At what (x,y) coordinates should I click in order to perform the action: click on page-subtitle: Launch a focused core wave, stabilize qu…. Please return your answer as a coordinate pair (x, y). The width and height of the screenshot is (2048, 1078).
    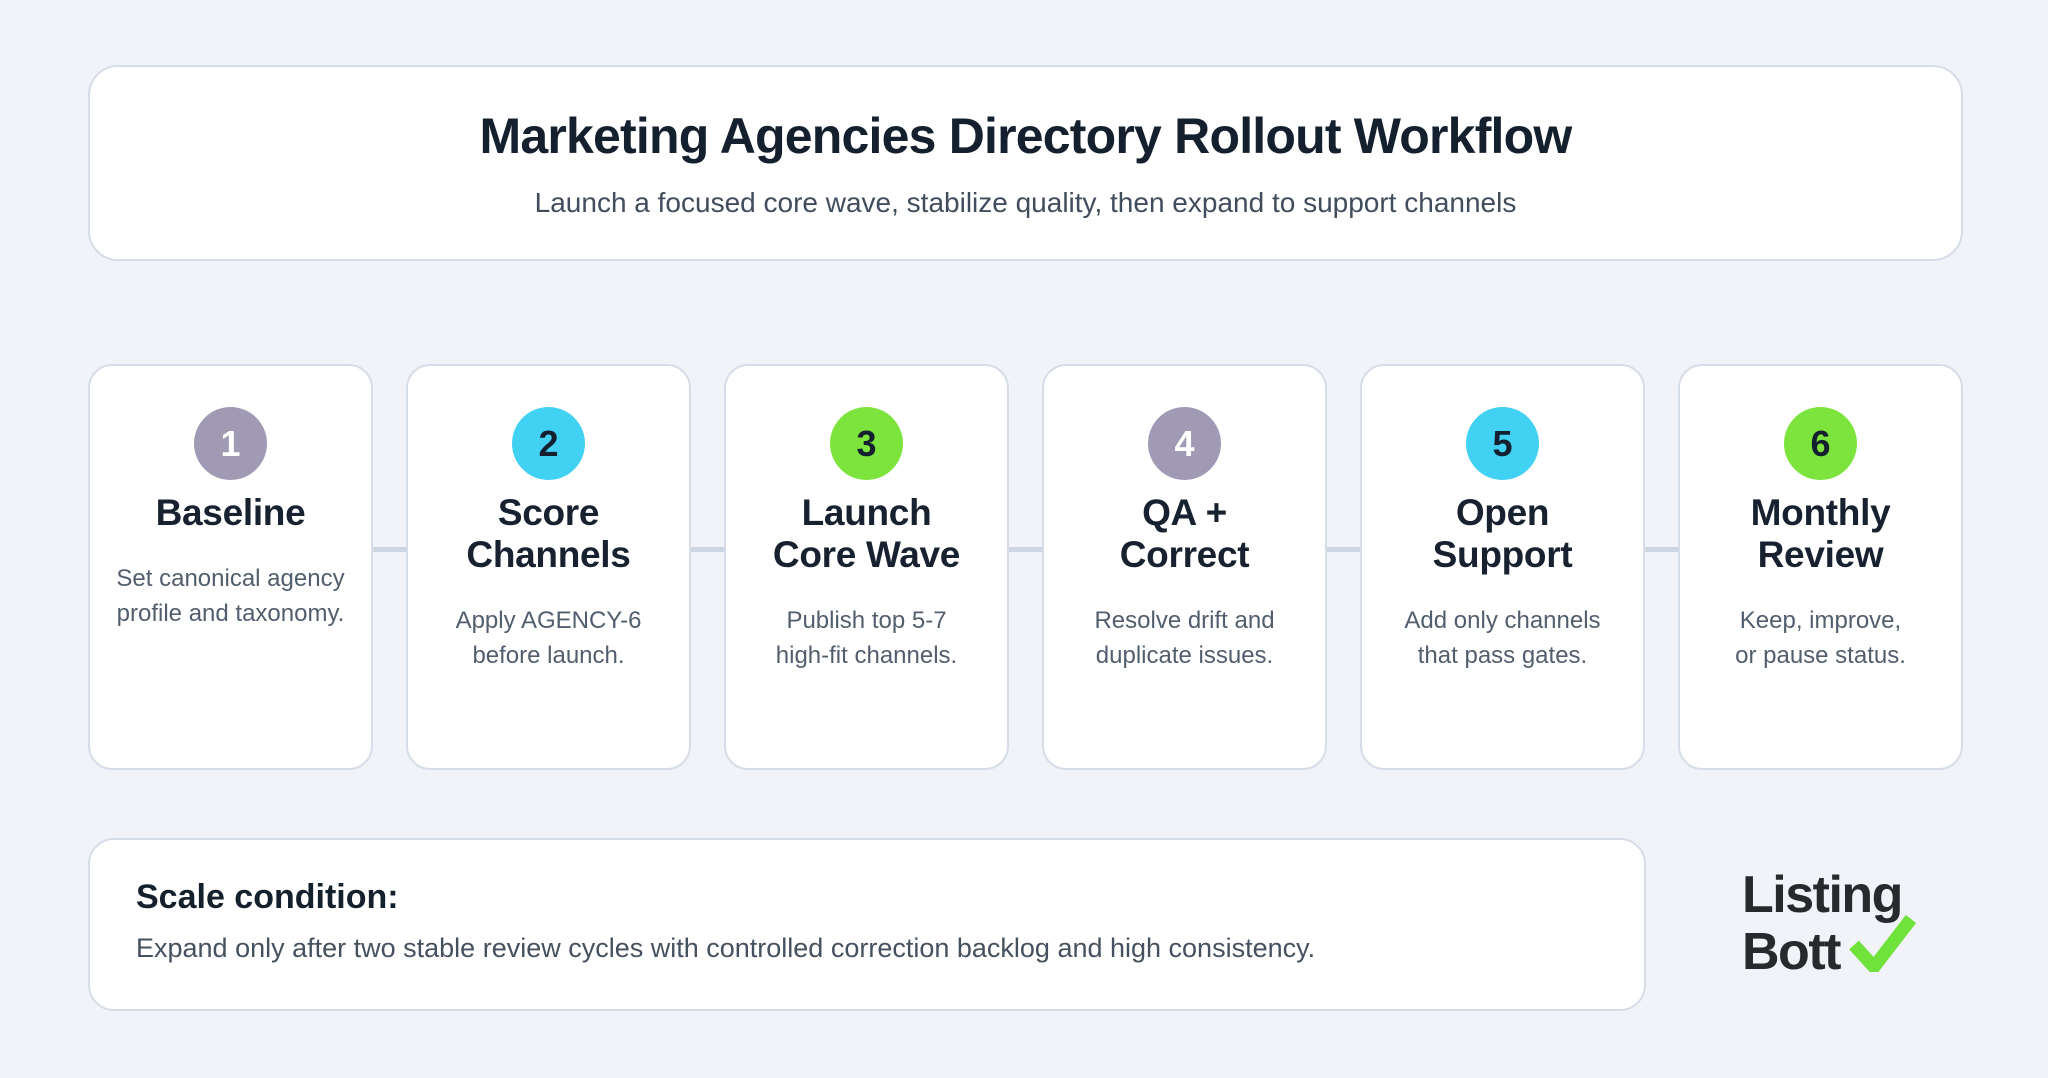
    Looking at the image, I should click on (1025, 202).